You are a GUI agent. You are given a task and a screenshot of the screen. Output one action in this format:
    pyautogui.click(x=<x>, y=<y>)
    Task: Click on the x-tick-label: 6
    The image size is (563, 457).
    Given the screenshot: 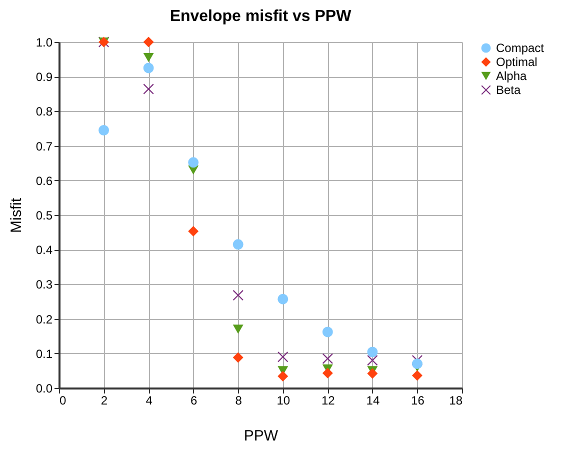 What is the action you would take?
    pyautogui.click(x=194, y=401)
    